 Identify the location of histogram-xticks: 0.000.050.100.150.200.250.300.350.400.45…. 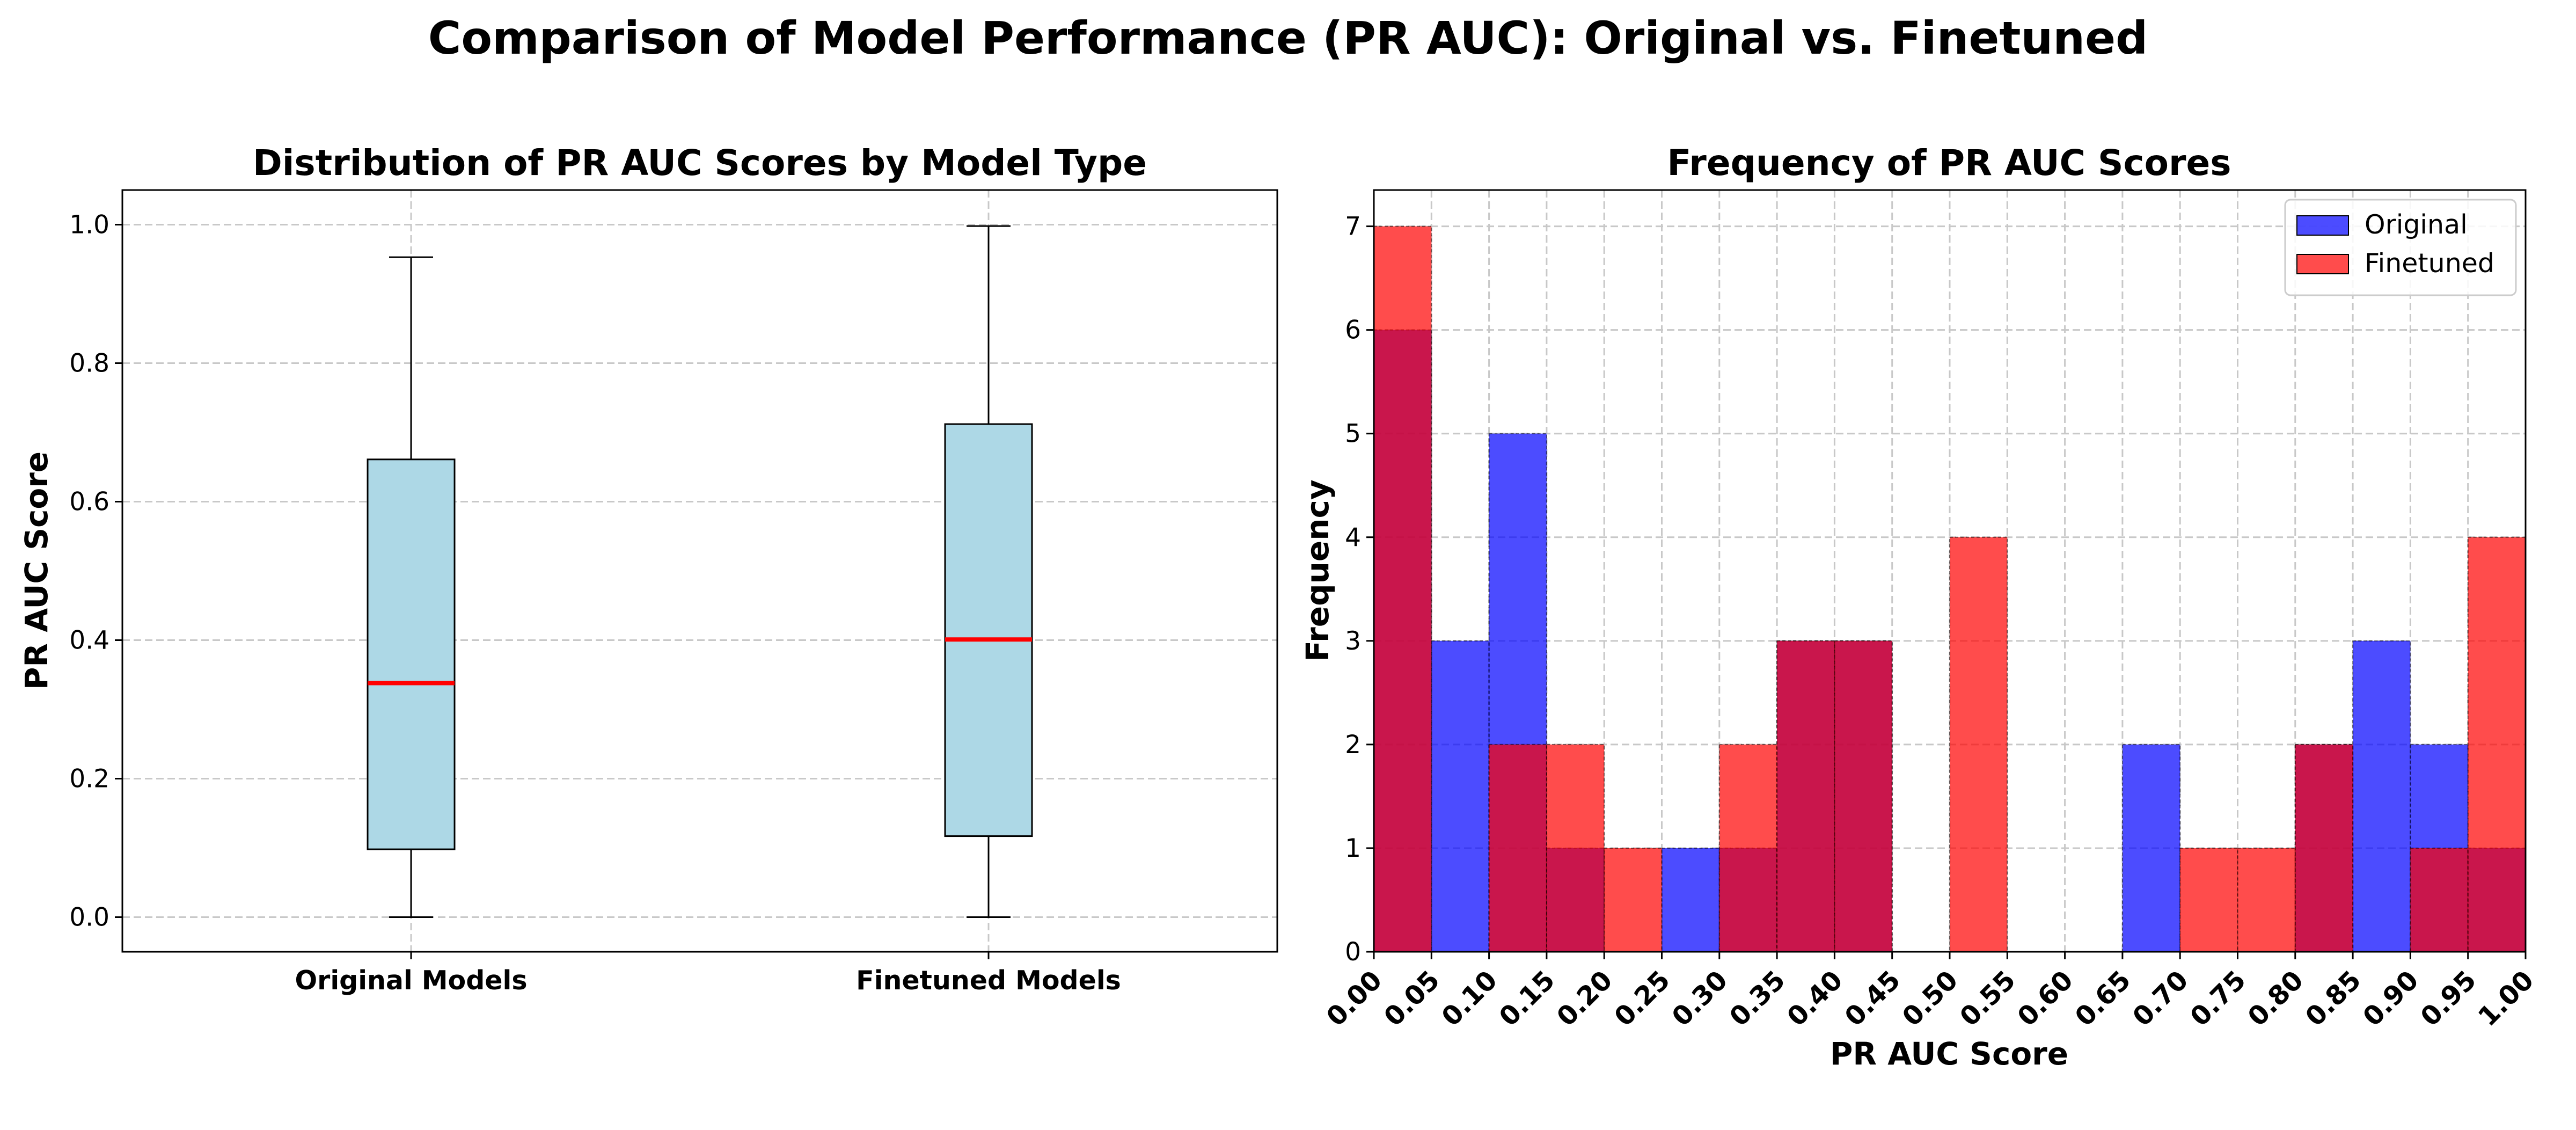
(1930, 992).